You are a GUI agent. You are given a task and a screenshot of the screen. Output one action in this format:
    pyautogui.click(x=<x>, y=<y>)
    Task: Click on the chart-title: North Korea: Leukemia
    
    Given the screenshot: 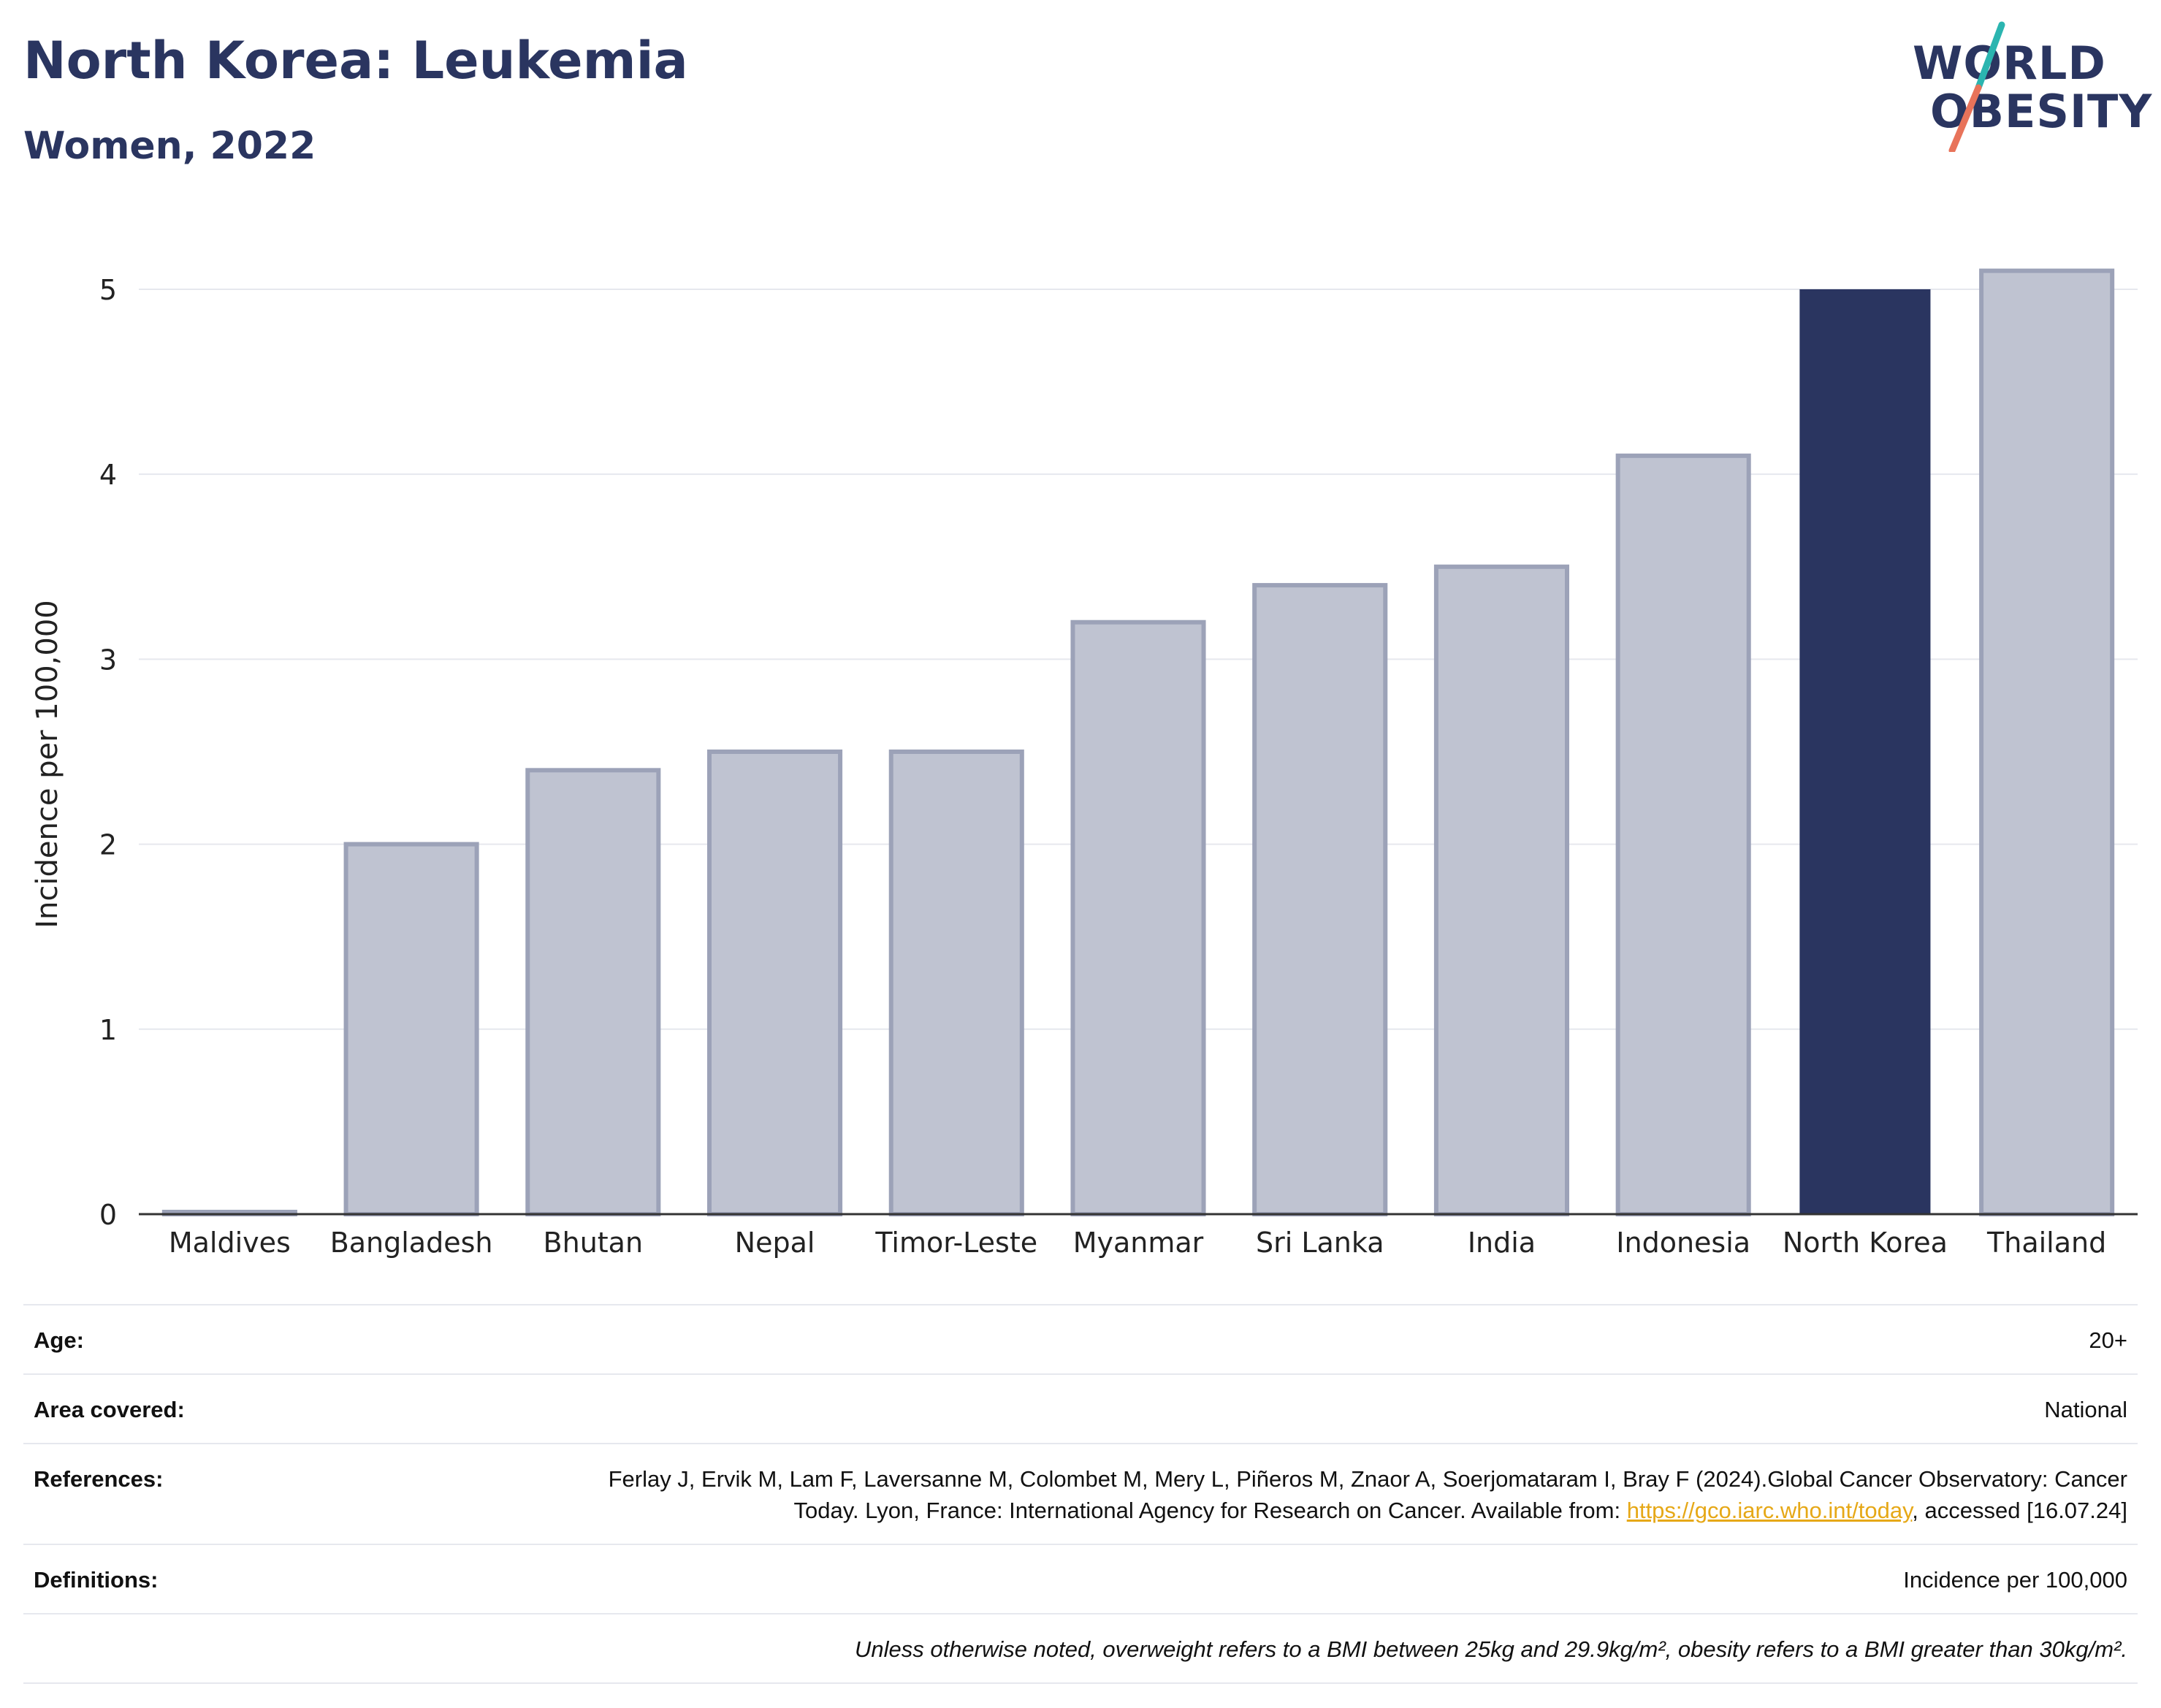 What is the action you would take?
    pyautogui.click(x=355, y=61)
    